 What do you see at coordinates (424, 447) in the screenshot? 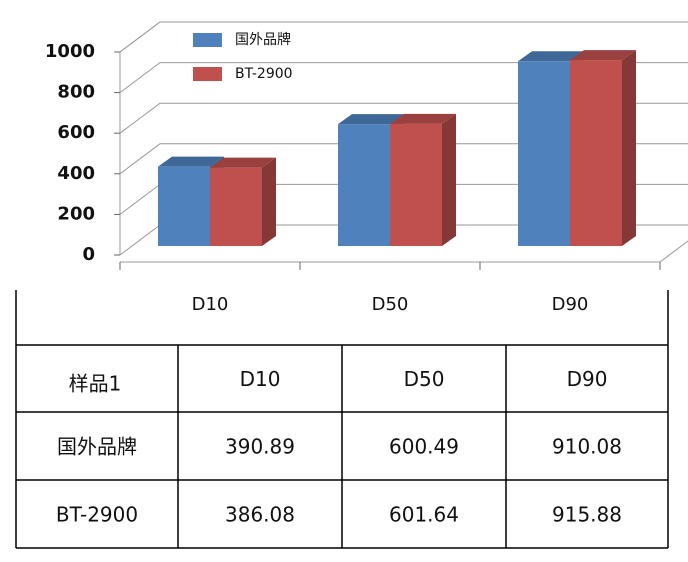
I see `table-cell: 600.49` at bounding box center [424, 447].